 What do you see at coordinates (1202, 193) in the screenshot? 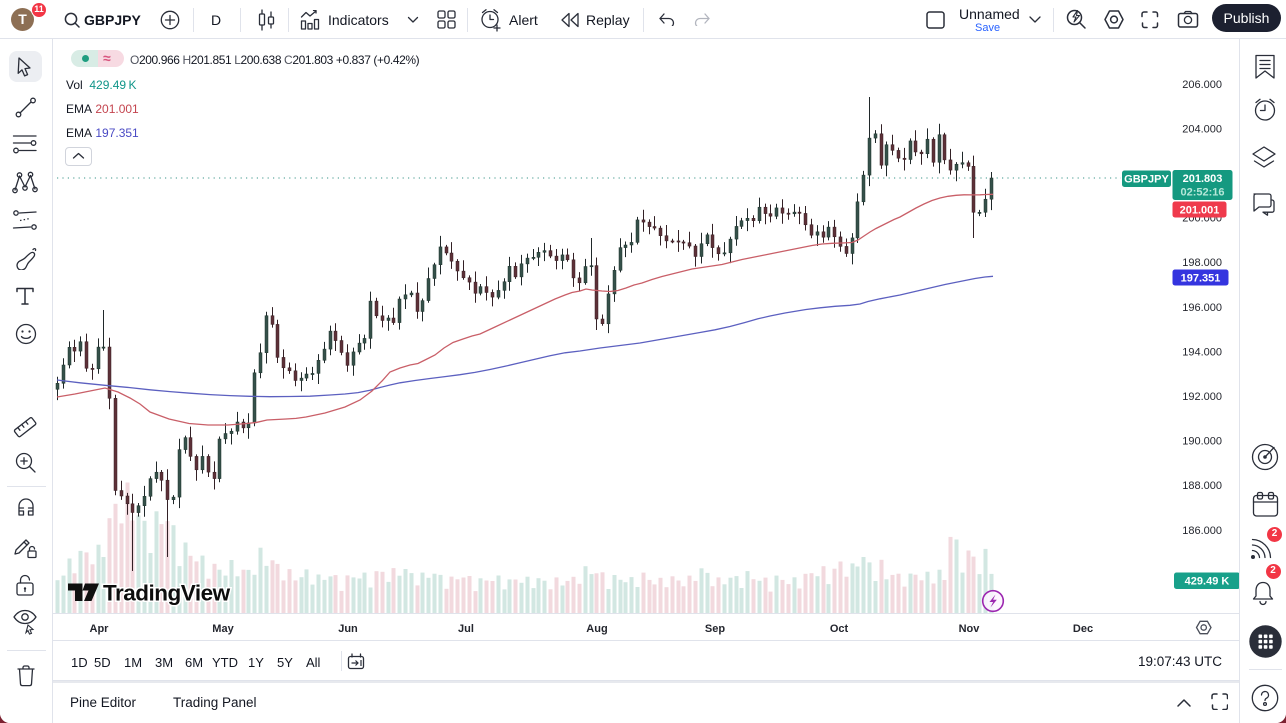
I see `svg-text: 02:52:16` at bounding box center [1202, 193].